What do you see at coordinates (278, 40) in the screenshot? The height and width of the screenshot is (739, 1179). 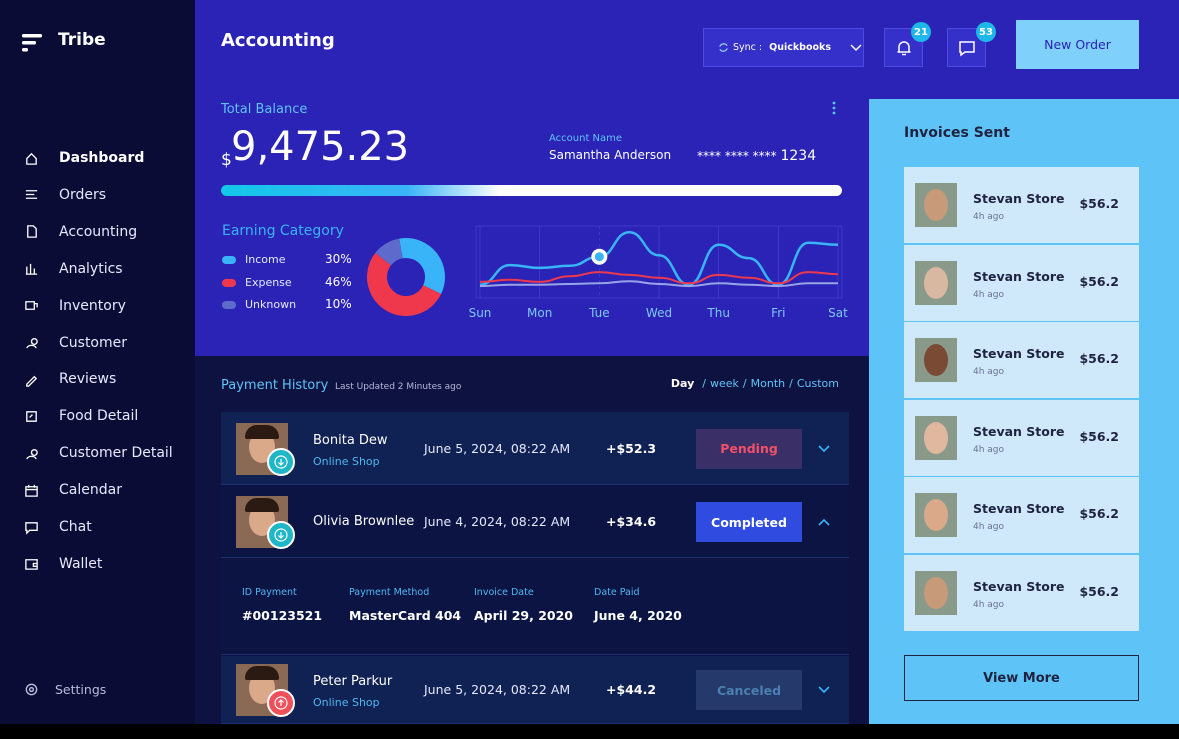 I see `page-title: Accounting` at bounding box center [278, 40].